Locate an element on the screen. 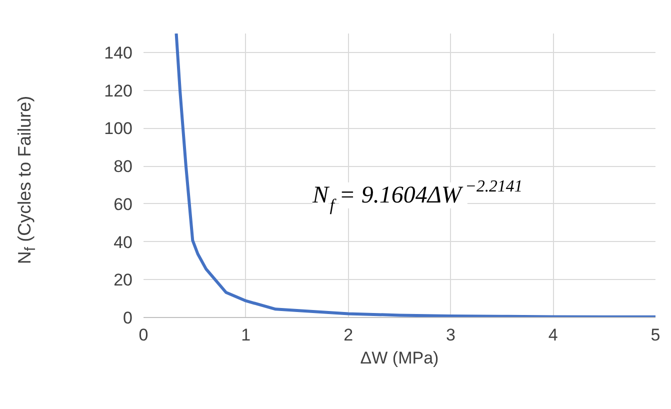  y-tick-label: 60 is located at coordinates (123, 204).